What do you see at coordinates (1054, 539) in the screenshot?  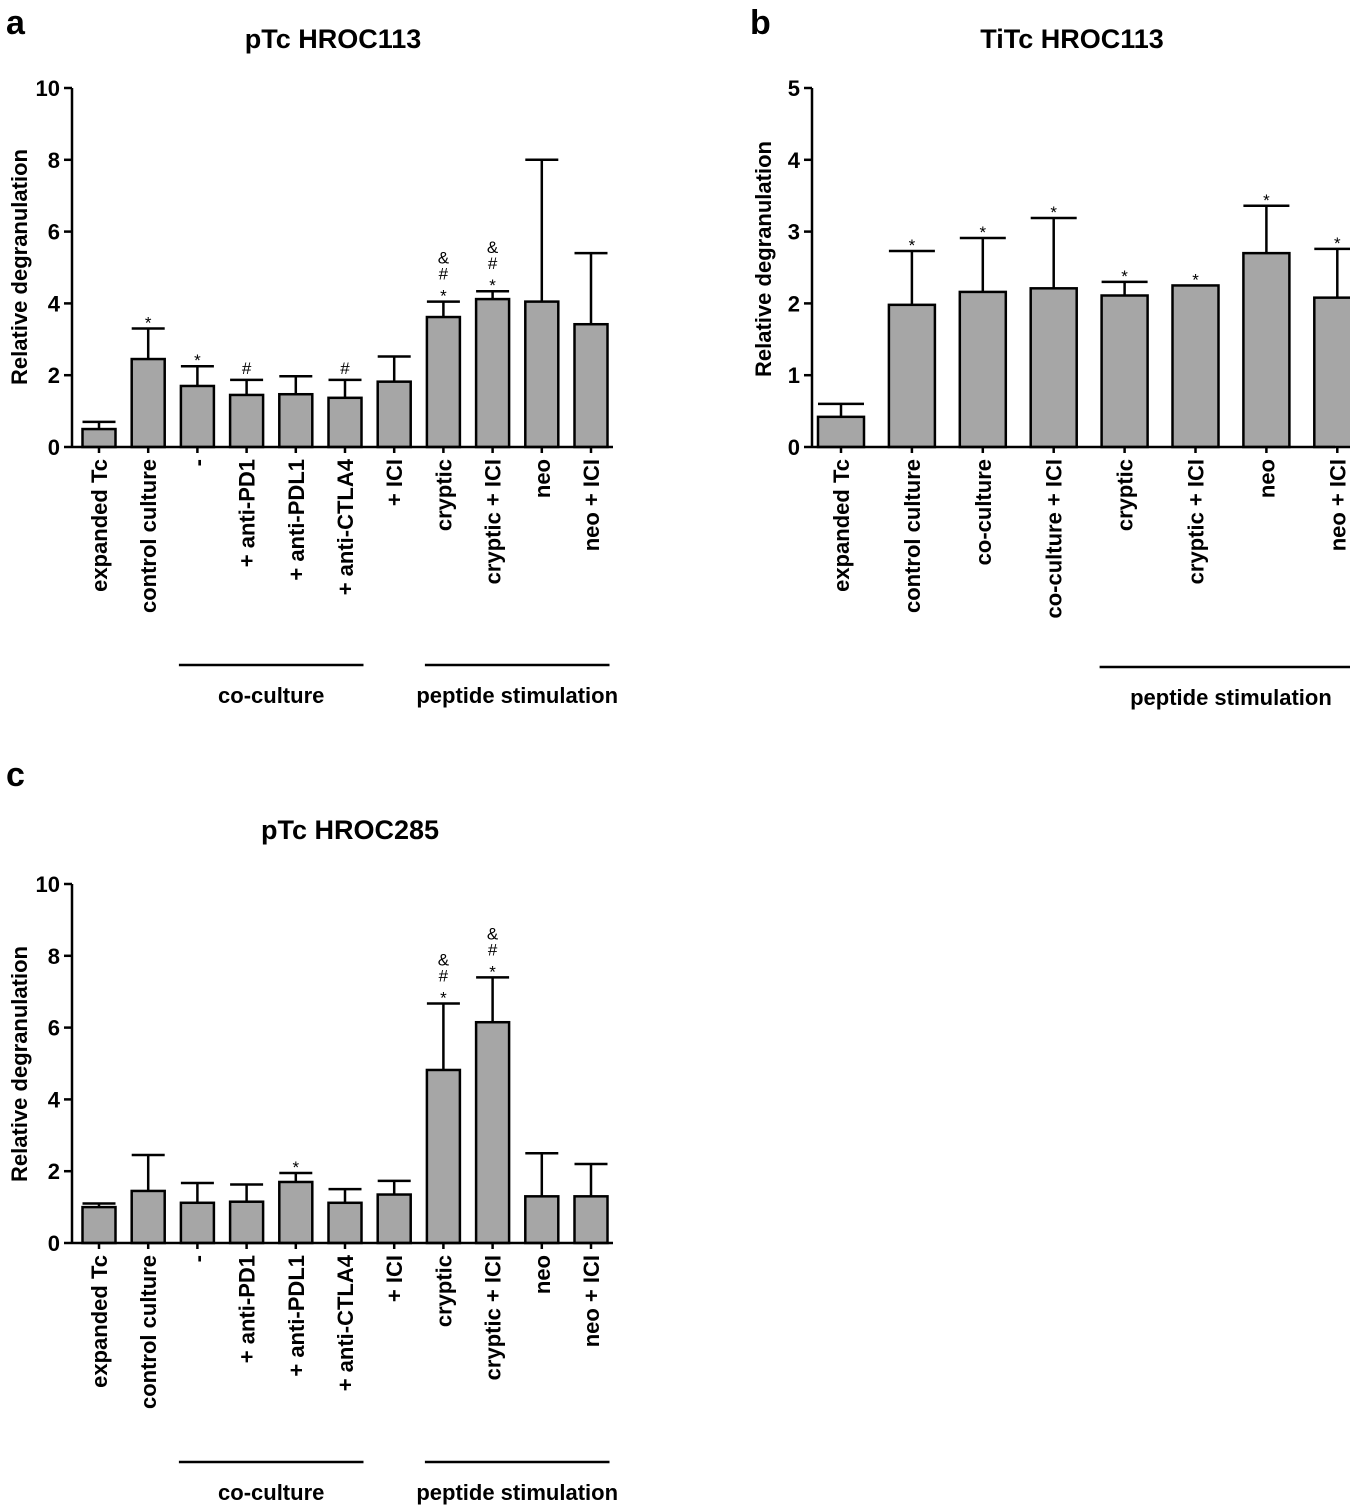 I see `x-tick-label: co-culture + ICI` at bounding box center [1054, 539].